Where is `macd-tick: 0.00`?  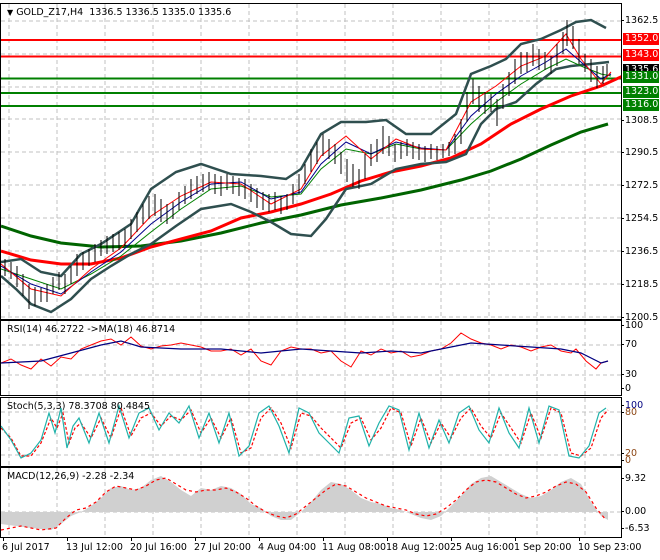
macd-tick: 0.00 is located at coordinates (633, 511).